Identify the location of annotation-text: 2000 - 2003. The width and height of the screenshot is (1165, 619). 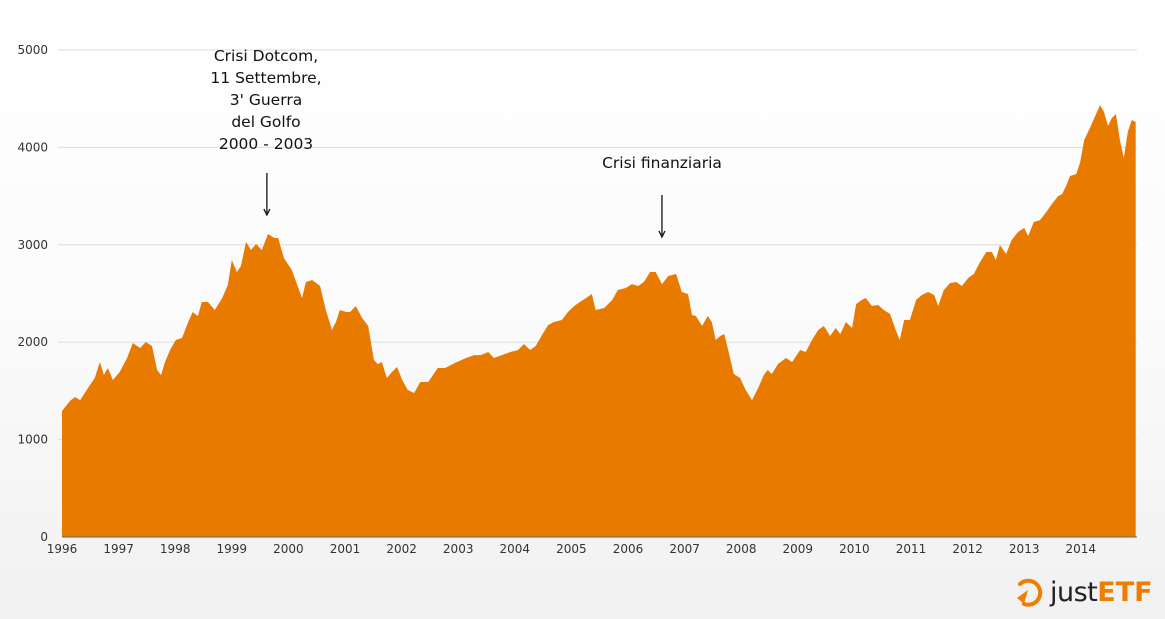
(266, 144).